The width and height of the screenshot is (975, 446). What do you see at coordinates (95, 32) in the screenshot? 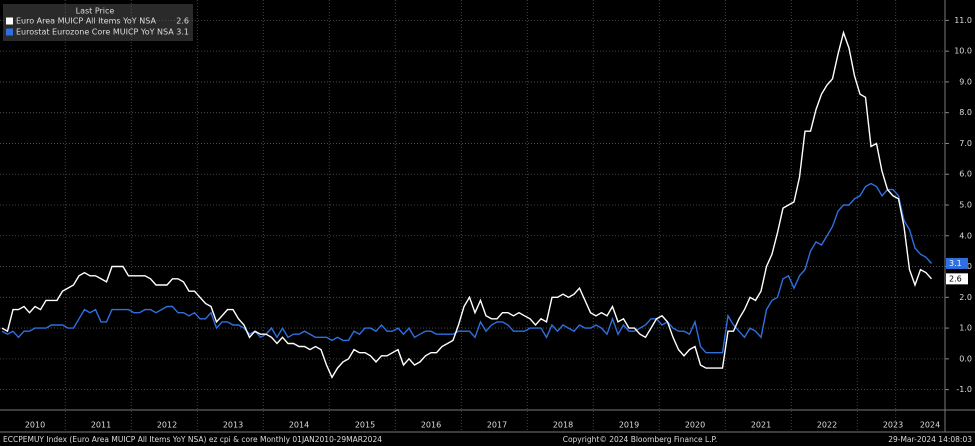
I see `legend-label: Eurostat Eurozone Core MUICP YoY NSA` at bounding box center [95, 32].